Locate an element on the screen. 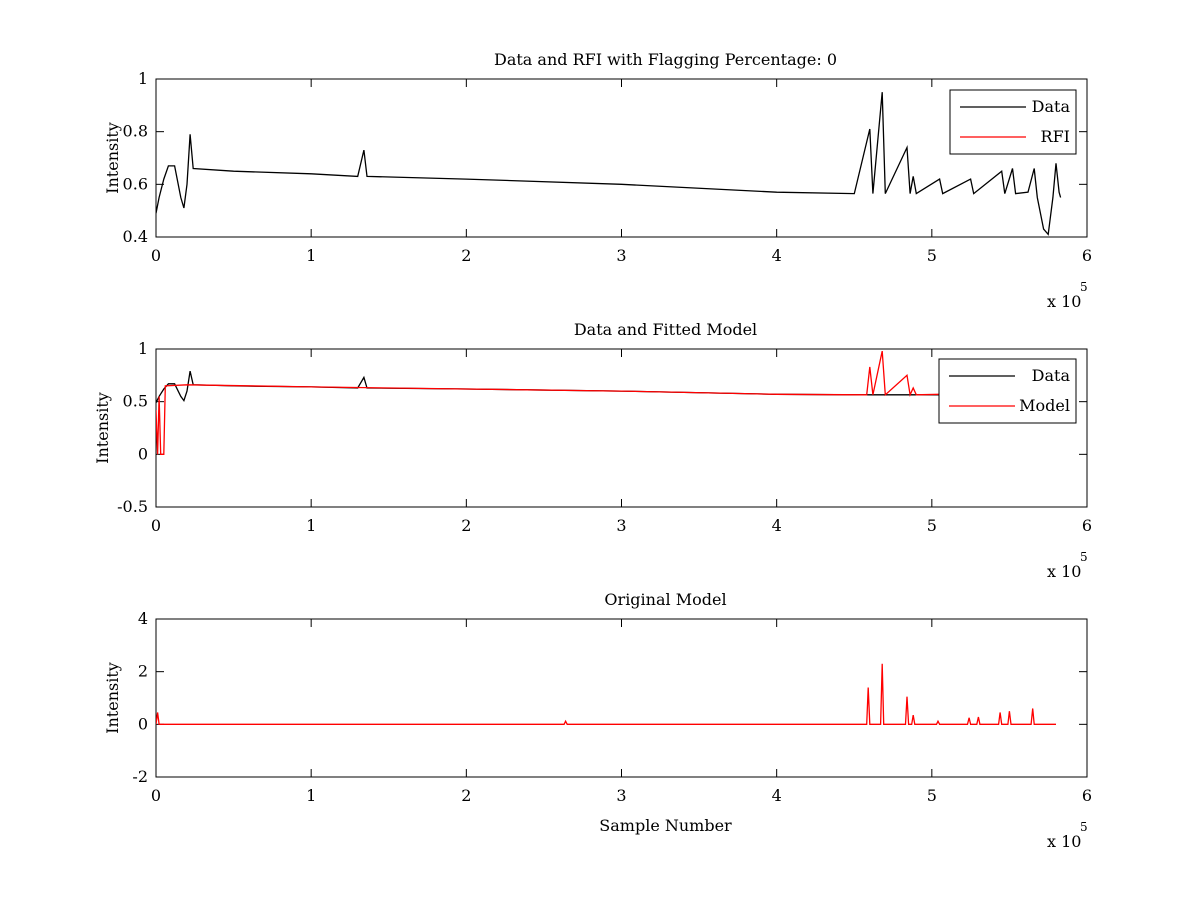 Image resolution: width=1200 pixels, height=900 pixels. y-tick-label: 0.5 is located at coordinates (135, 401).